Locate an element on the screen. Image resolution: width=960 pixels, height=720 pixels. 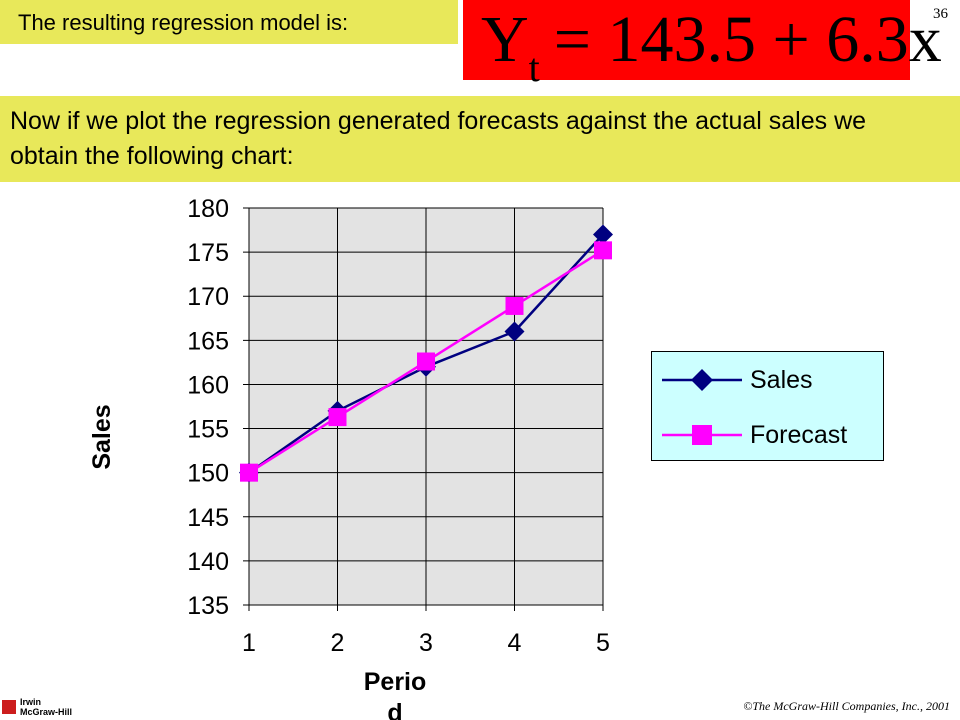
publisher-logo: Irwin McGraw-Hill is located at coordinates (43, 707).